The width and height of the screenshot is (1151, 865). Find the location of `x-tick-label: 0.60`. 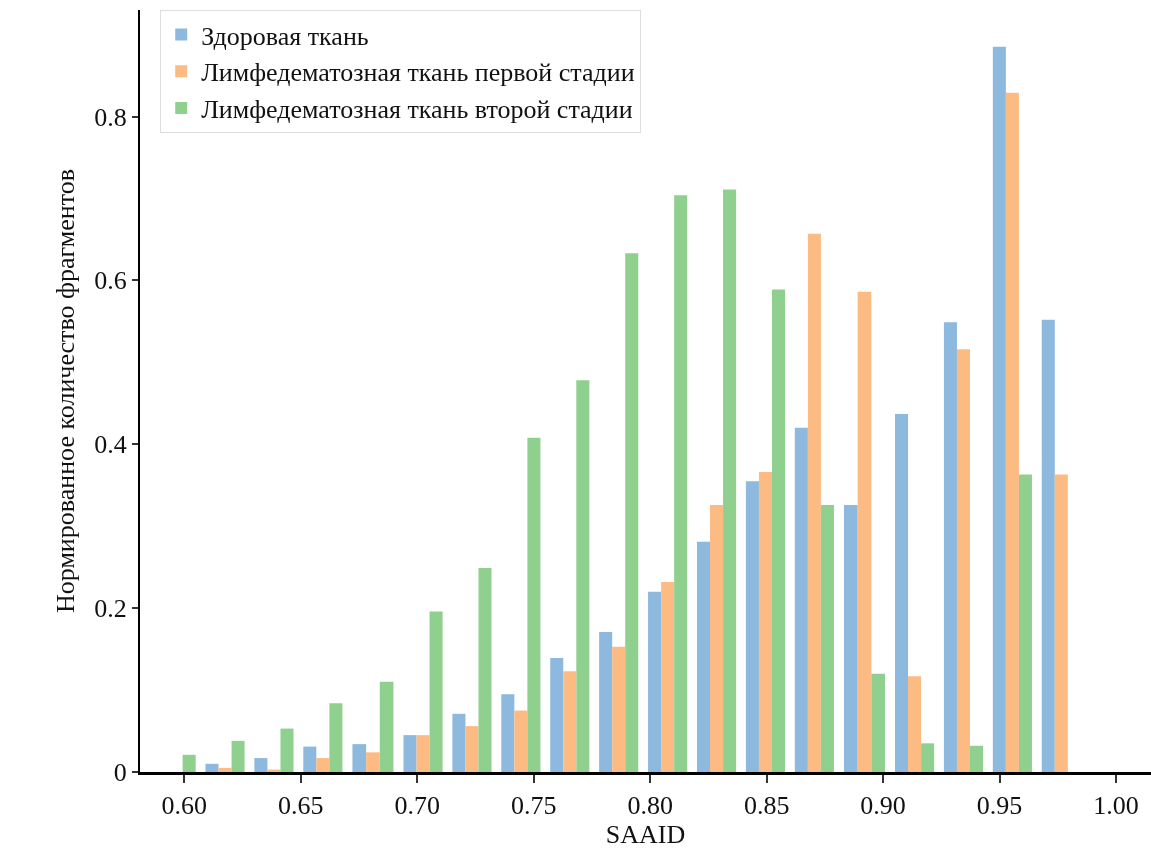

x-tick-label: 0.60 is located at coordinates (184, 806).